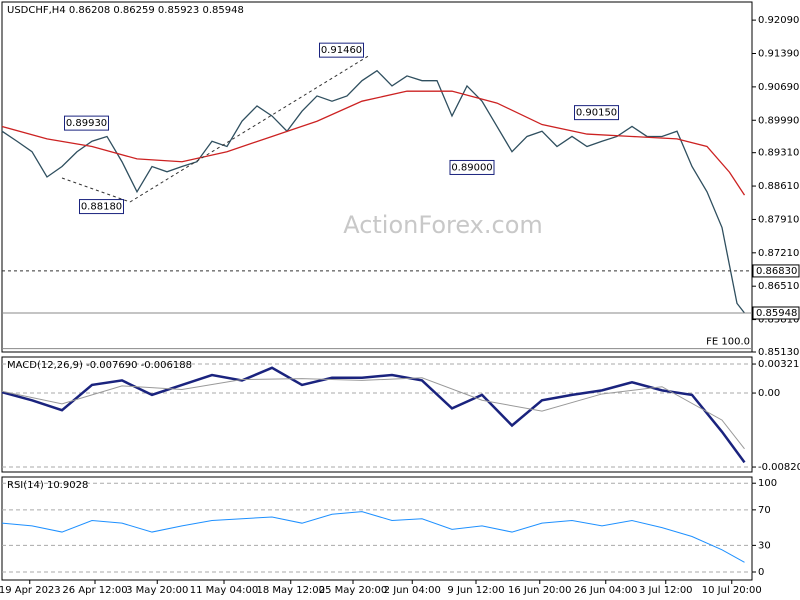 The height and width of the screenshot is (600, 800). I want to click on level-label: 0.86830, so click(776, 271).